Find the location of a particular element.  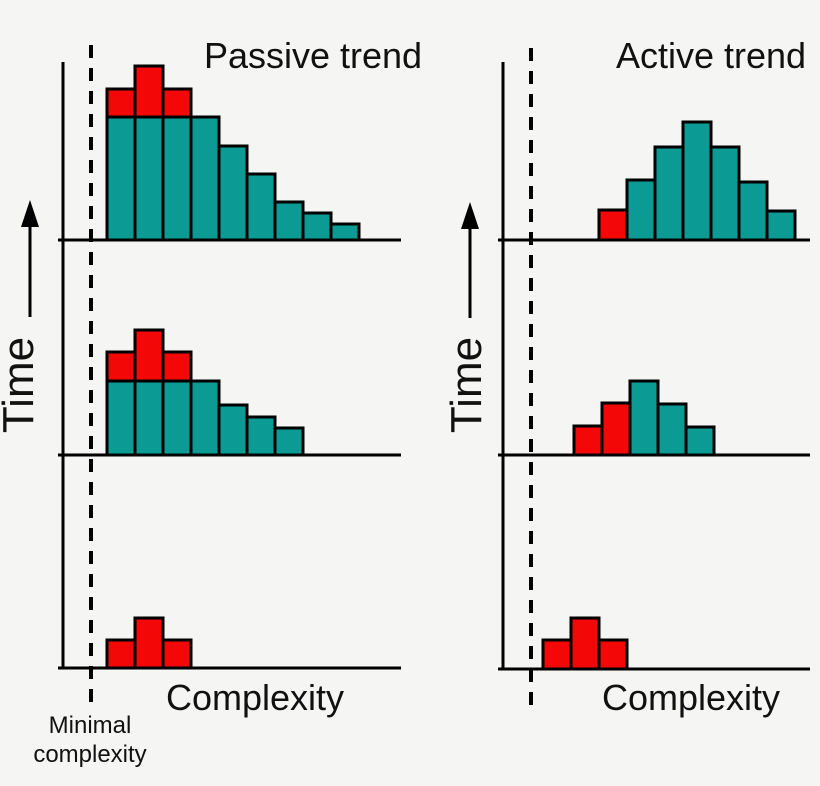

active-row2-bar0-red is located at coordinates (557, 654).